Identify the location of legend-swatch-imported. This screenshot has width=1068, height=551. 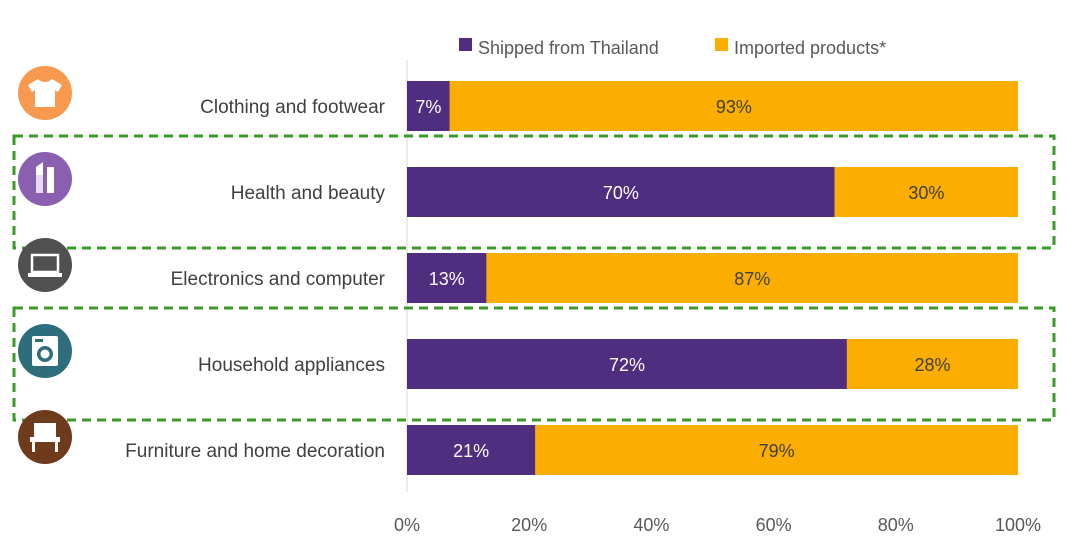
(721, 44).